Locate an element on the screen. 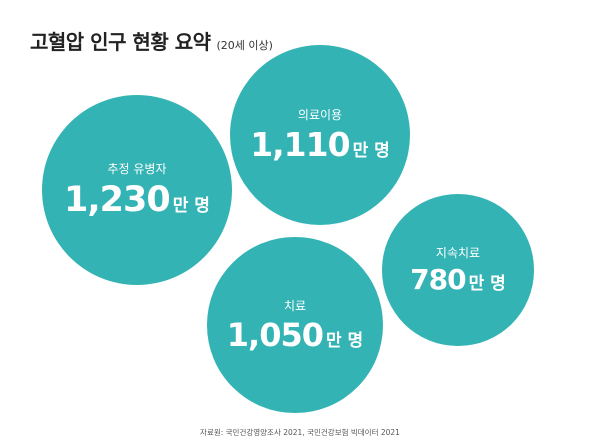 This screenshot has height=448, width=600. bubble-2: 지속치료 780 만 명 is located at coordinates (458, 270).